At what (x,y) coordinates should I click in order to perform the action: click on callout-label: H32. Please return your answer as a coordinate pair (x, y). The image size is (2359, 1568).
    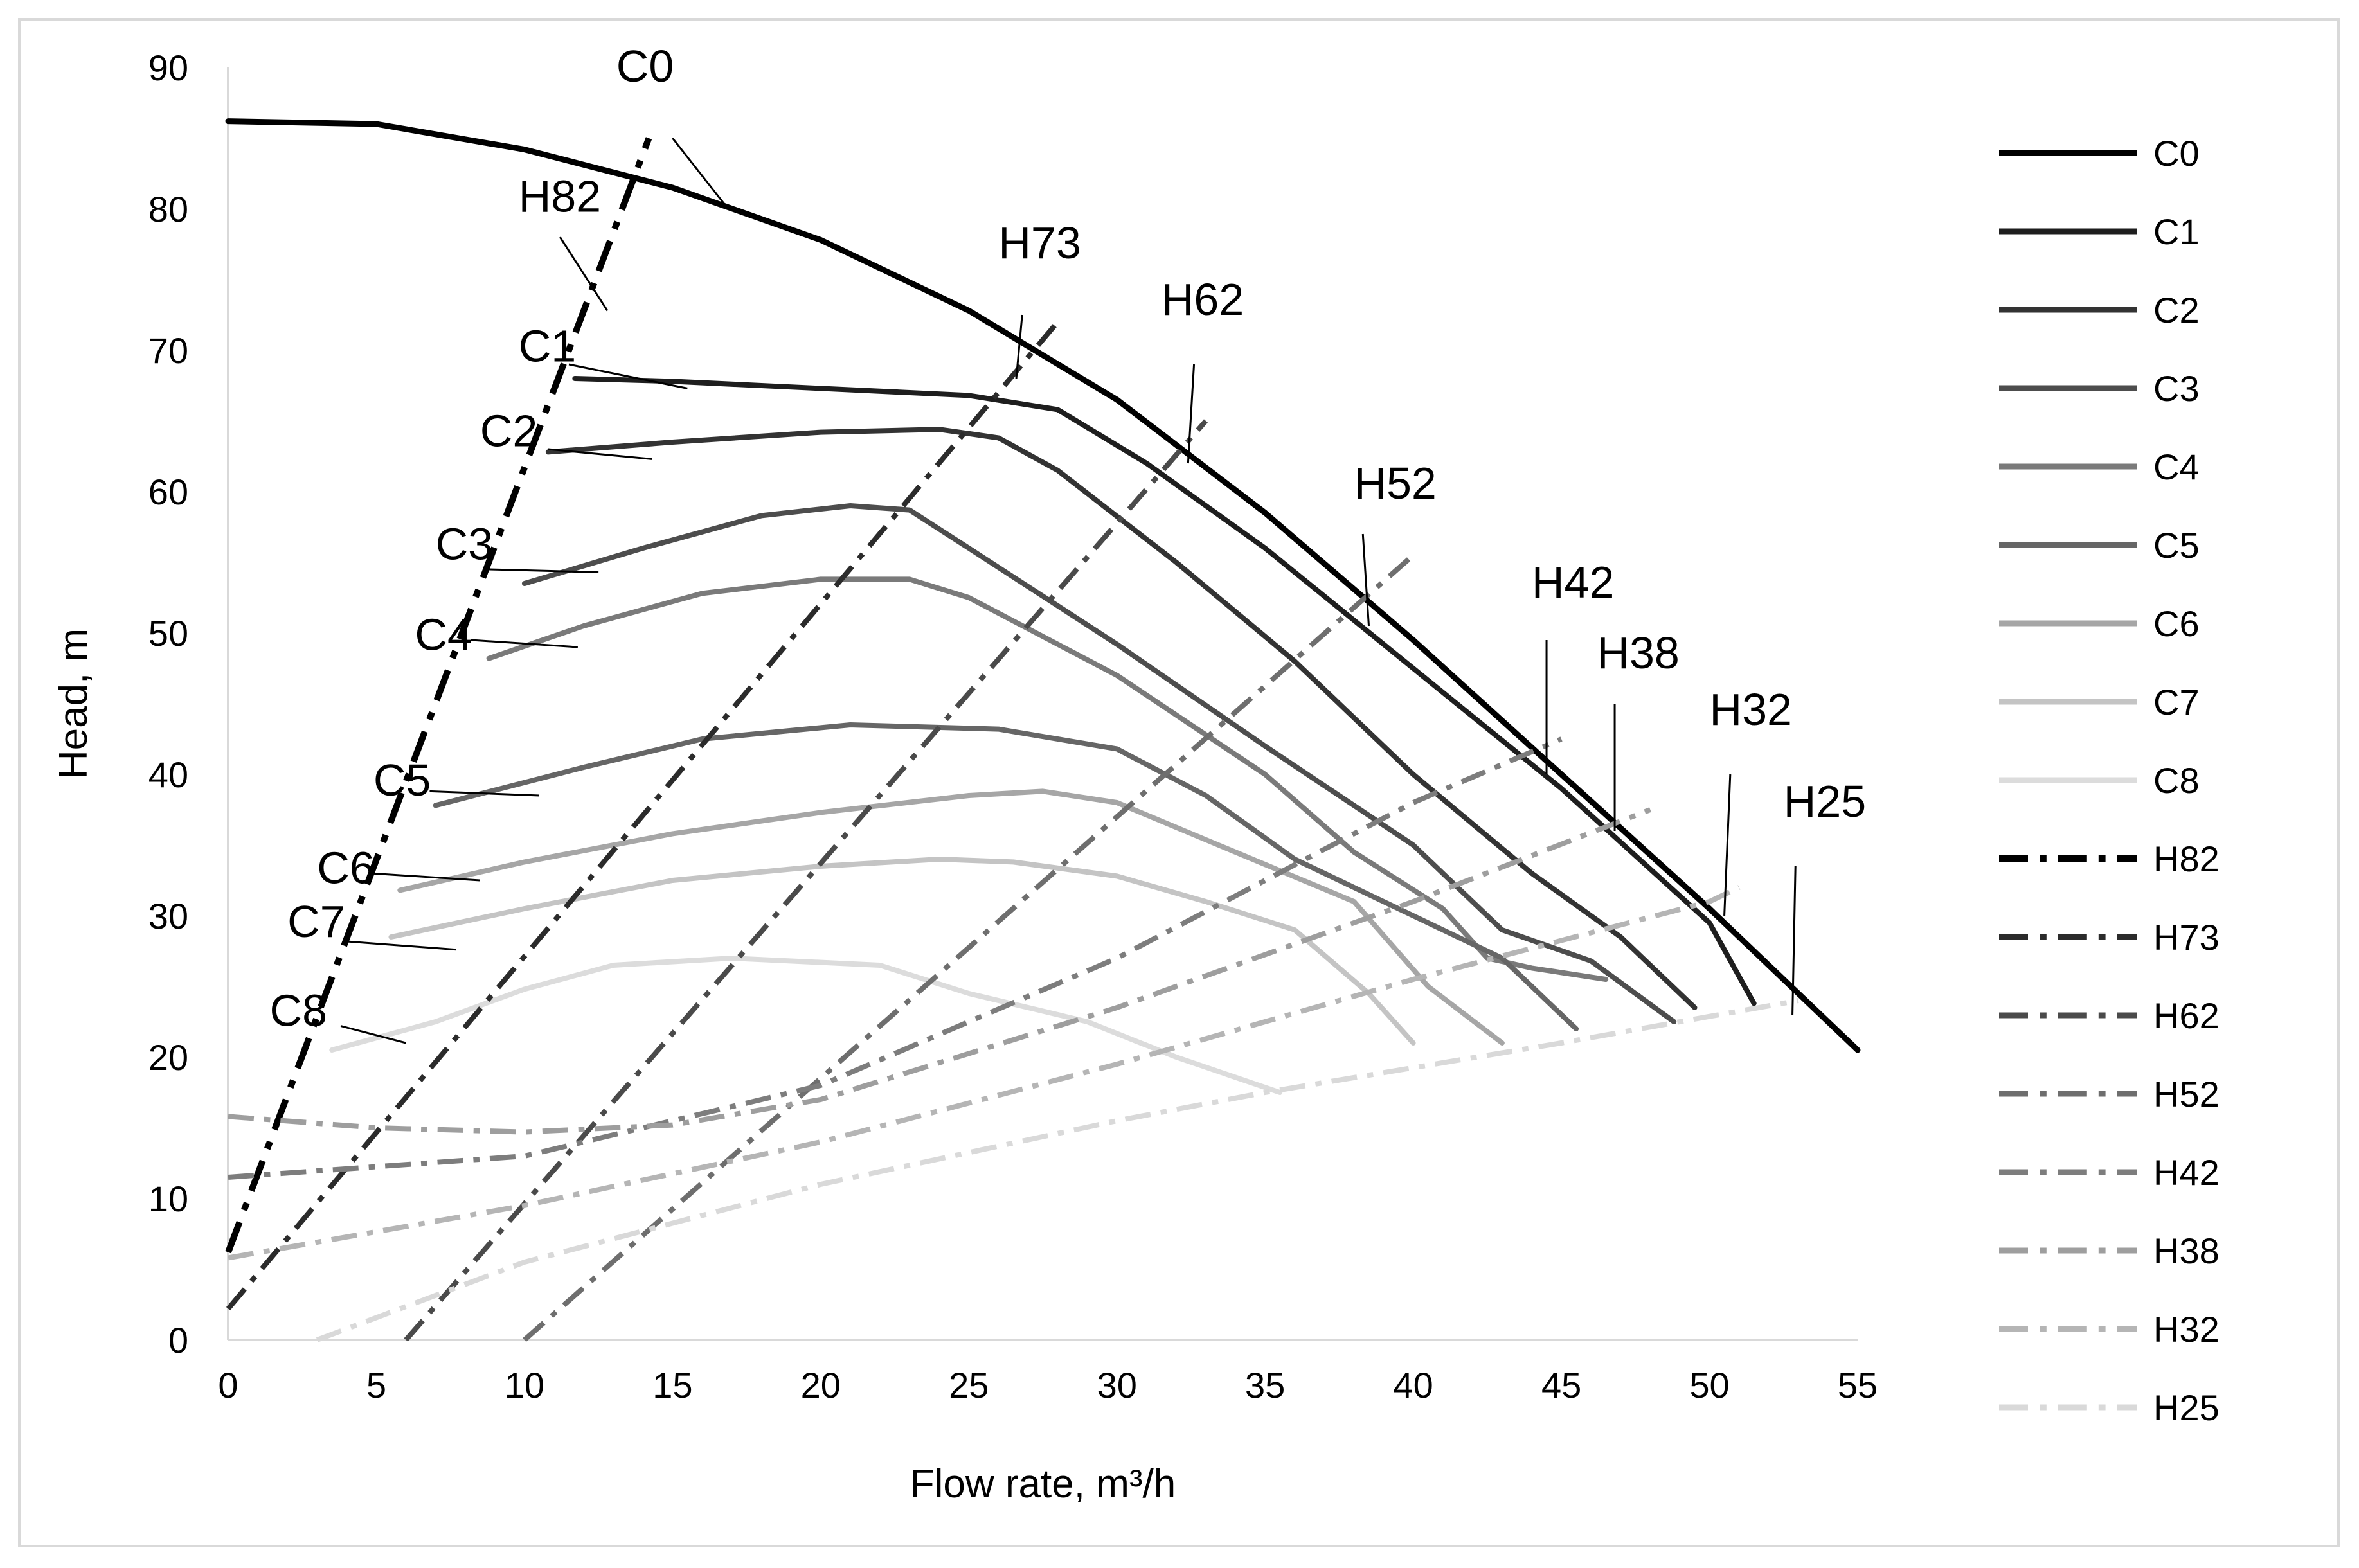
    Looking at the image, I should click on (1751, 709).